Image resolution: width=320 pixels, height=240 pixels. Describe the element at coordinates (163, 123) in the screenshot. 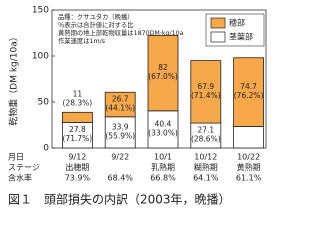

I see `value-label: 40.4` at that location.